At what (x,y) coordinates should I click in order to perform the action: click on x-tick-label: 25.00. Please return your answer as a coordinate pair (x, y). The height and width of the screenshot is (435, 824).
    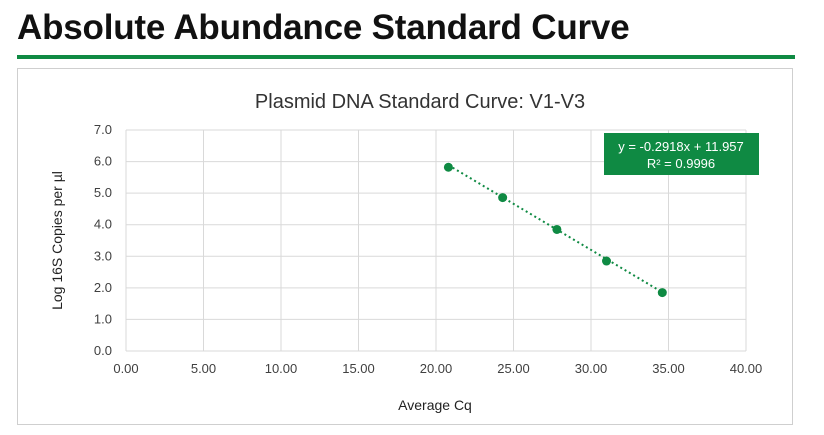
    Looking at the image, I should click on (513, 368).